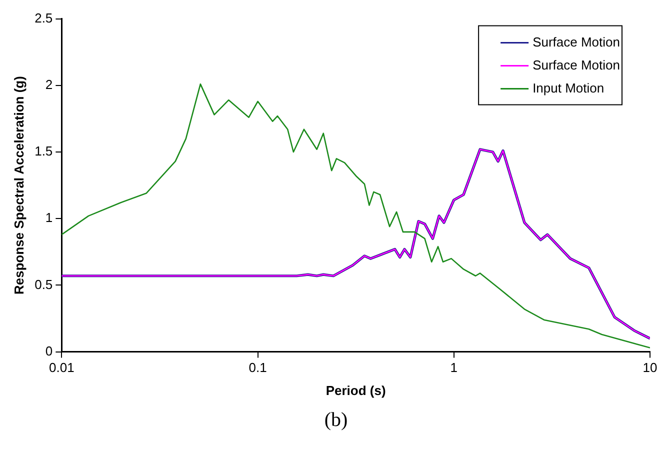 The height and width of the screenshot is (453, 672). I want to click on y-tick-label: 0, so click(49, 350).